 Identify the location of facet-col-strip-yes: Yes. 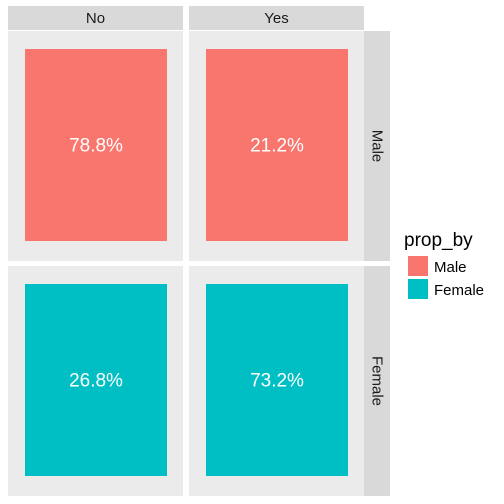
(276, 18).